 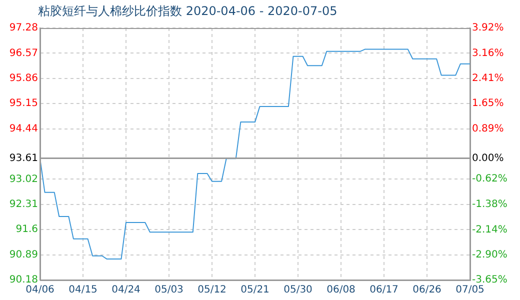 What do you see at coordinates (490, 230) in the screenshot?
I see `y2-tick-label: -2.14%` at bounding box center [490, 230].